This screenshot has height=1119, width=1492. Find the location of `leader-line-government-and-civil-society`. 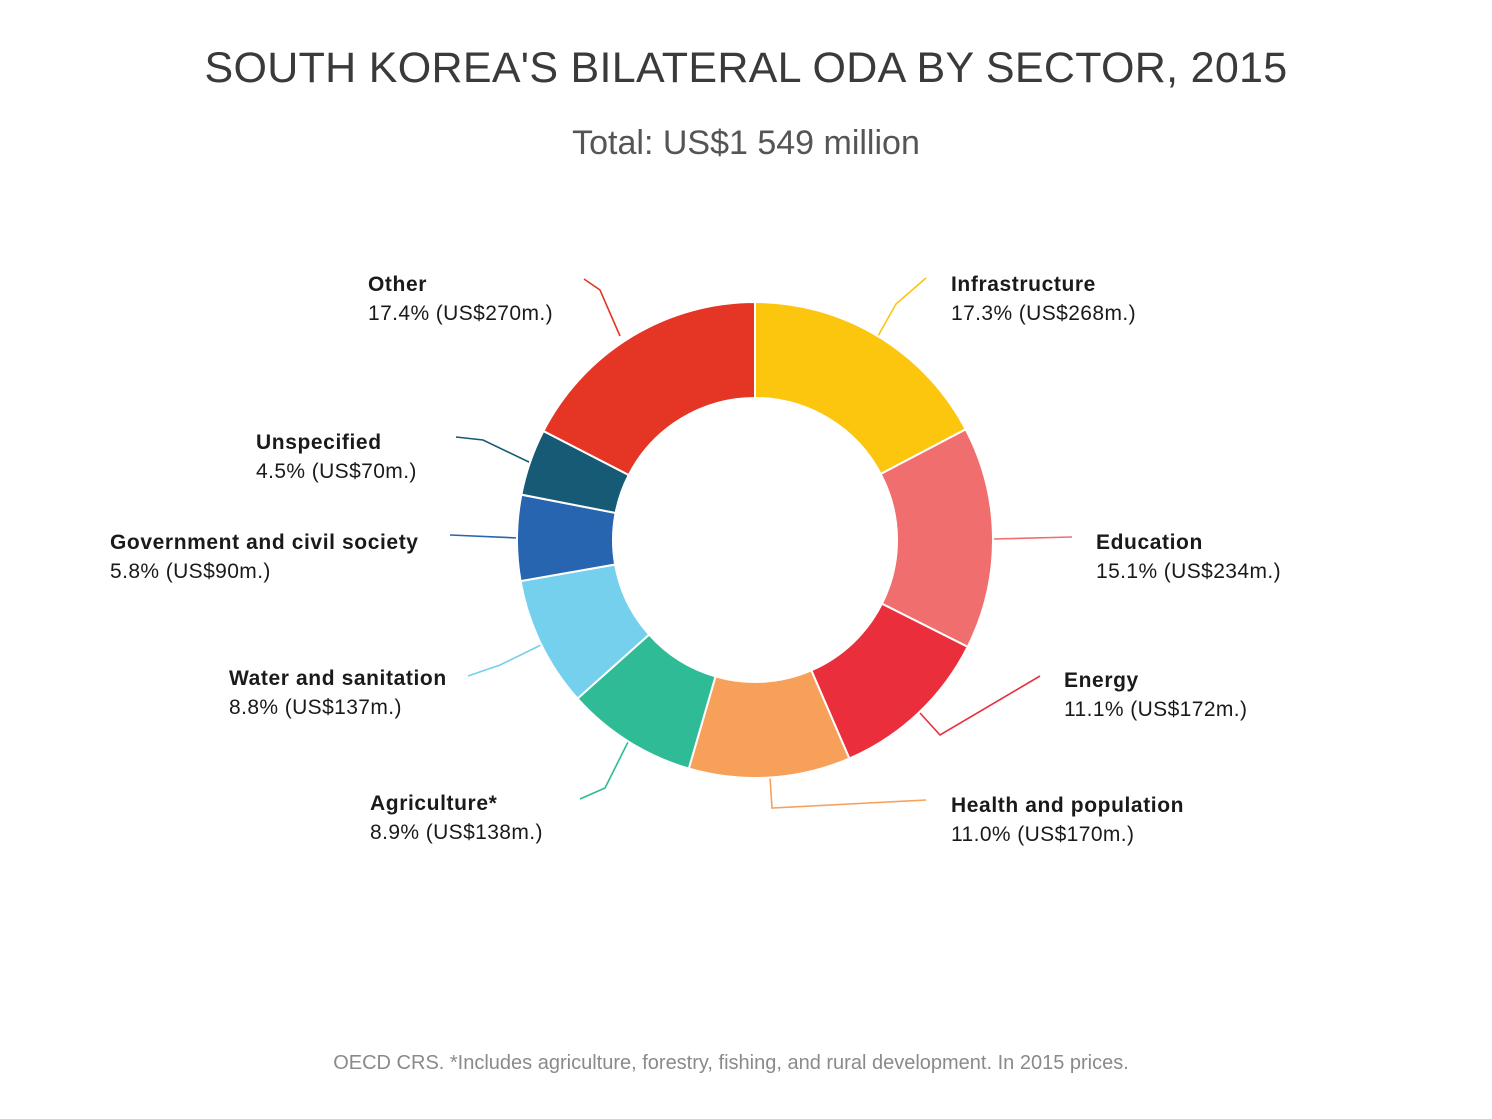

leader-line-government-and-civil-society is located at coordinates (484, 536).